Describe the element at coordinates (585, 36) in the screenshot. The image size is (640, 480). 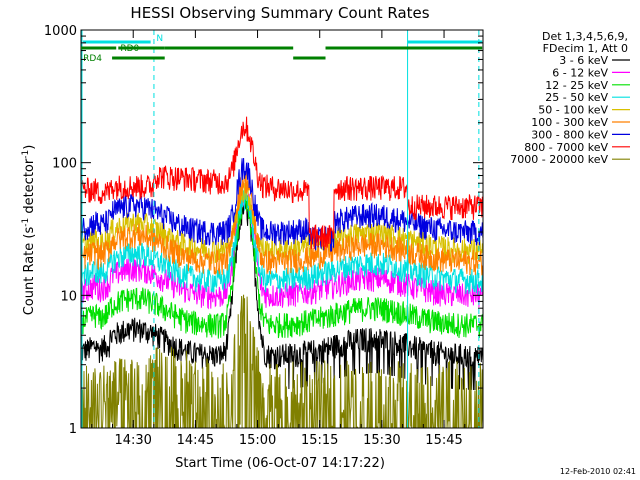
I see `legend-header: Det 1,3,4,5,6,9,` at that location.